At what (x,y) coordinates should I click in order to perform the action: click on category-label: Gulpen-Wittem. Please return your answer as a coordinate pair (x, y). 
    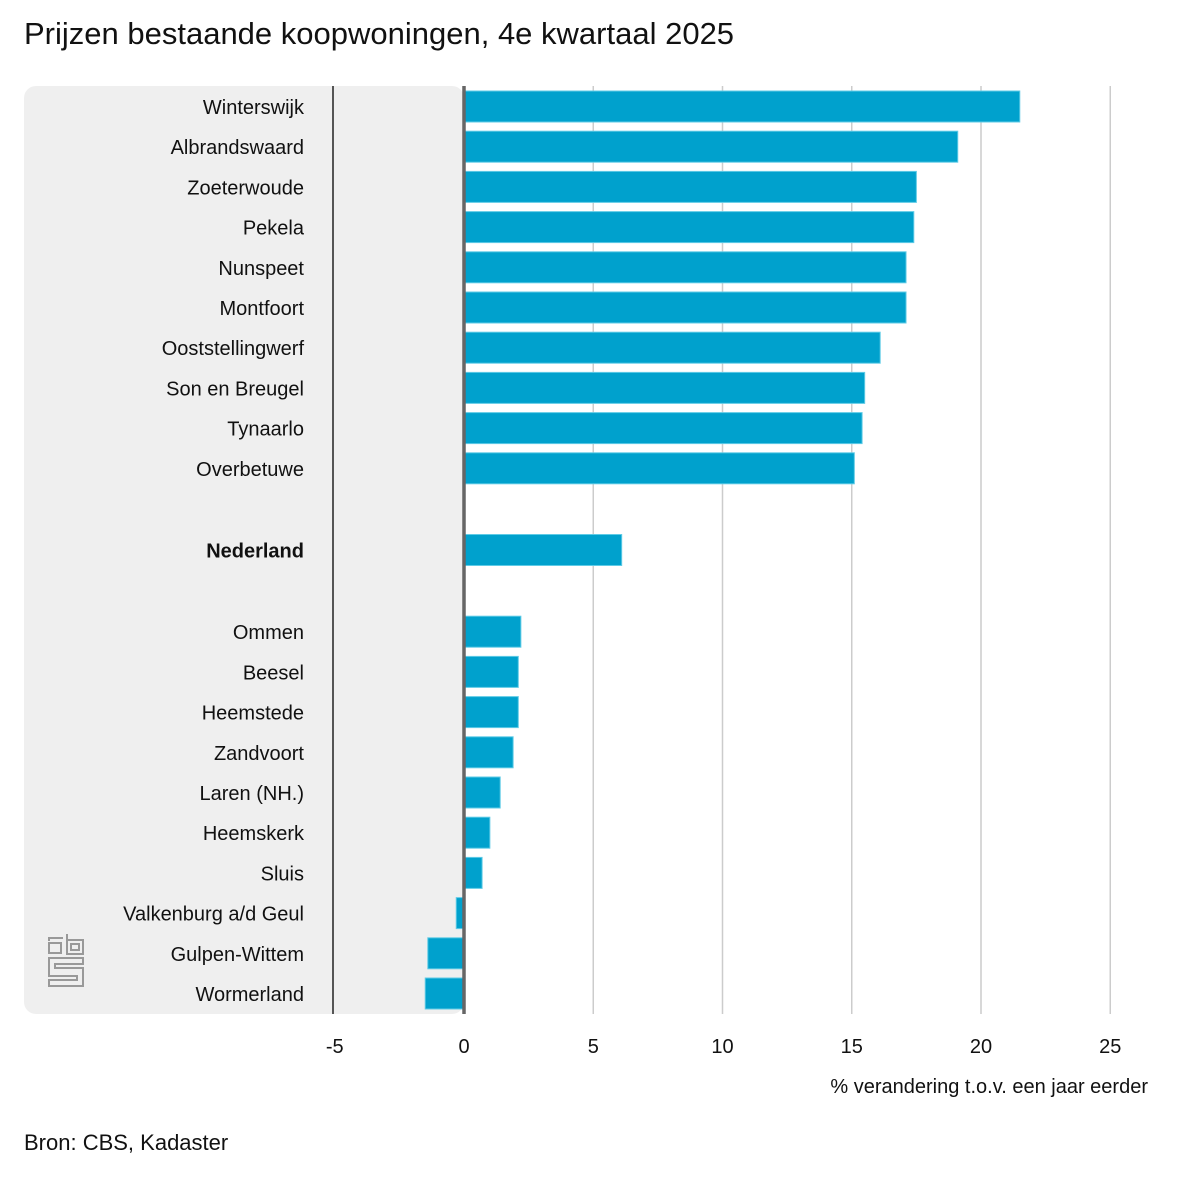
    Looking at the image, I should click on (237, 955).